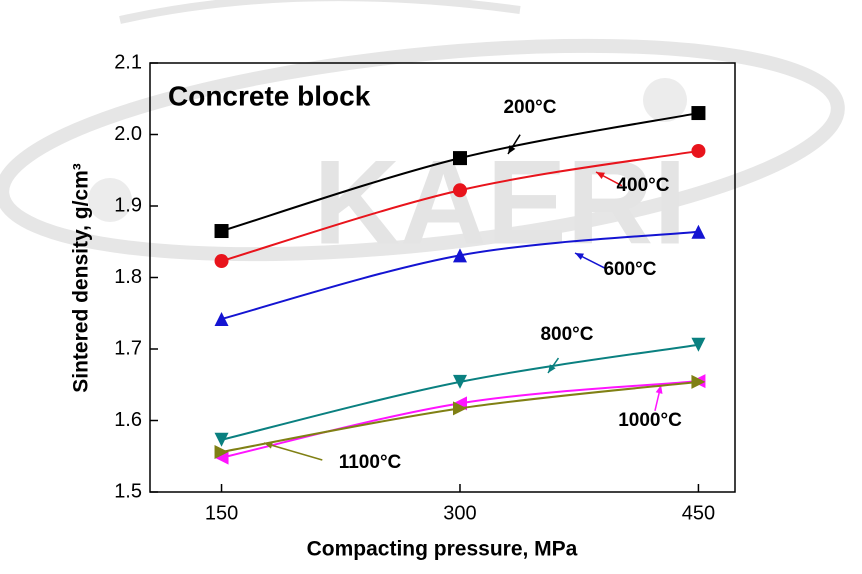  What do you see at coordinates (650, 420) in the screenshot?
I see `series-label: 1000°C` at bounding box center [650, 420].